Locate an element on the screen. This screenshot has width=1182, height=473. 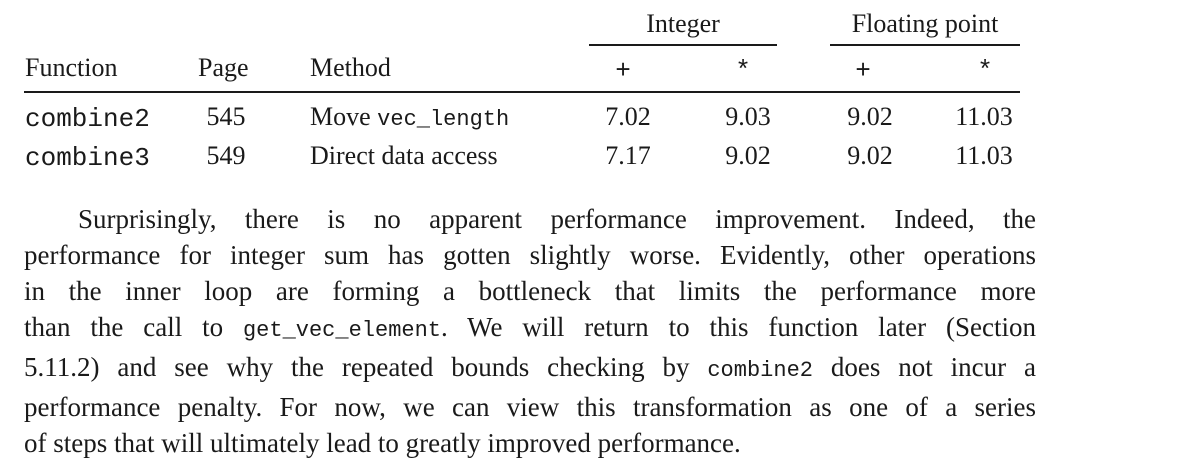
column-header-fp-add: + is located at coordinates (863, 71).